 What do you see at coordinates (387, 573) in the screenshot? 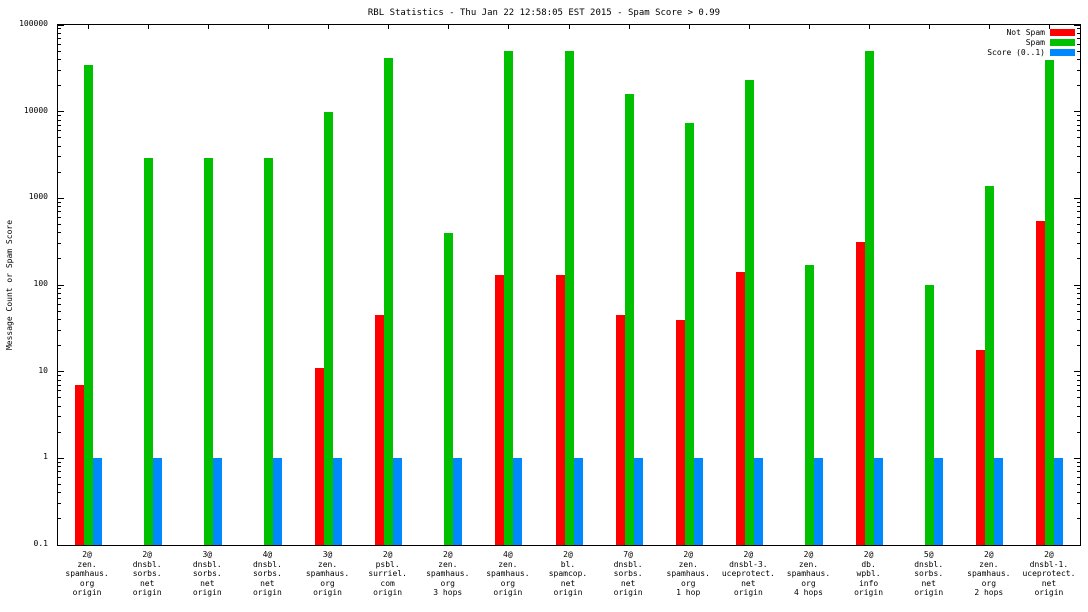
I see `x-axis-label: 2@ psbl. surriel. com origin` at bounding box center [387, 573].